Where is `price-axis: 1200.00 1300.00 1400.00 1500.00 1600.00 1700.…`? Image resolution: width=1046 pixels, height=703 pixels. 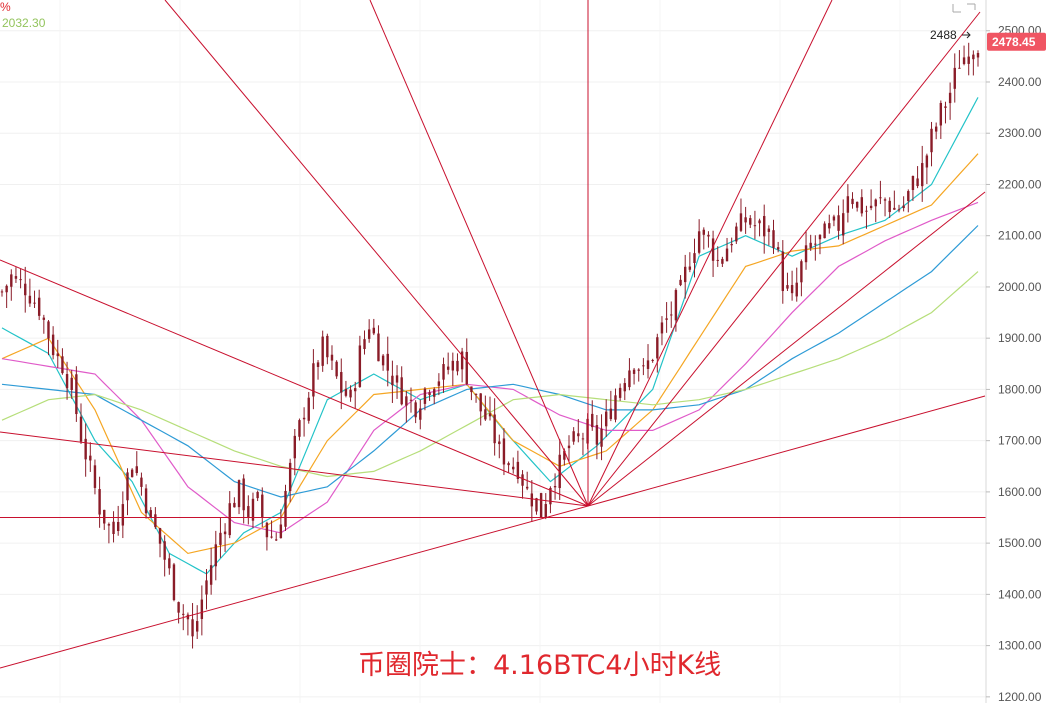
price-axis: 1200.00 1300.00 1400.00 1500.00 1600.00 1700.… is located at coordinates (1013, 351).